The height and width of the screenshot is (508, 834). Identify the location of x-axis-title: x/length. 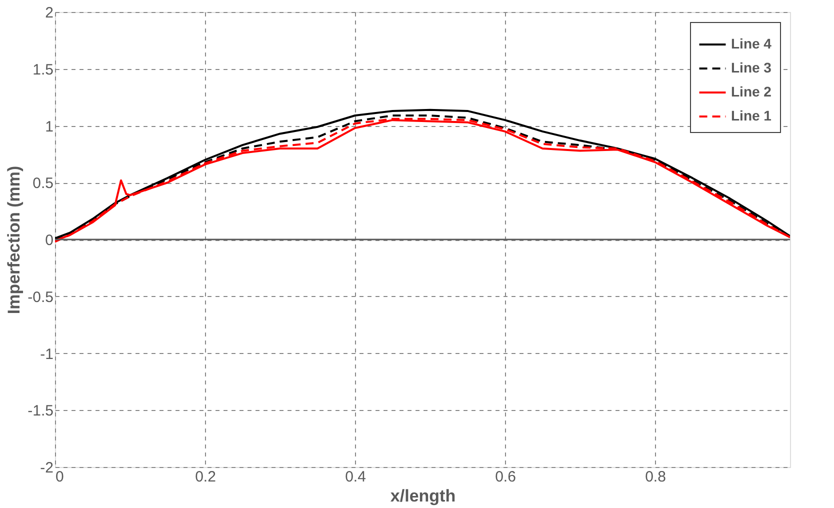
(423, 496).